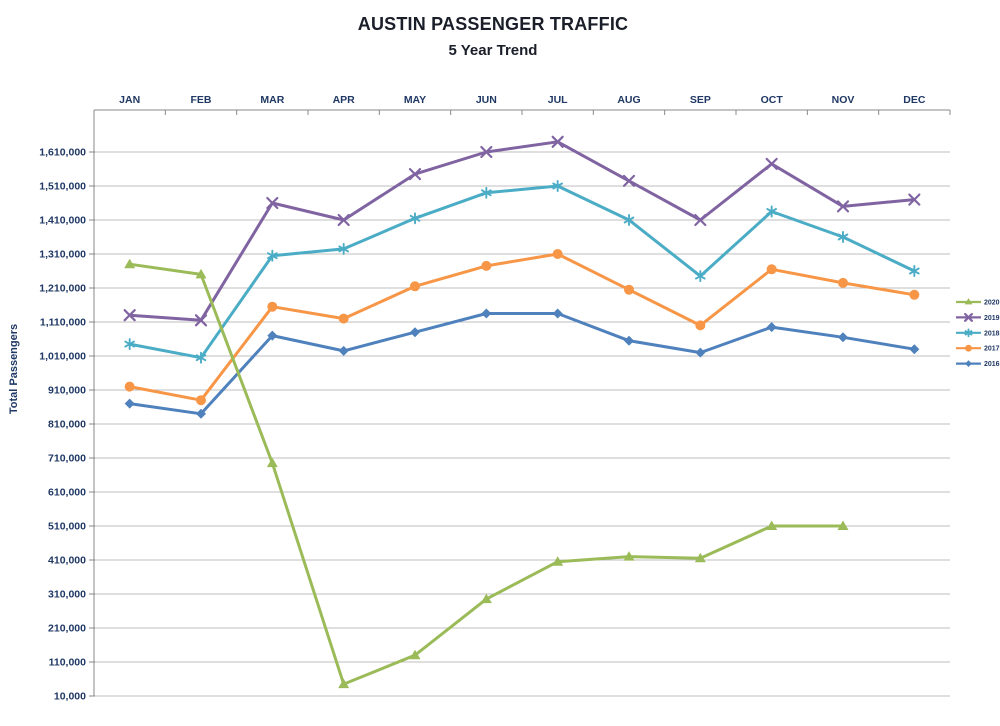  Describe the element at coordinates (62, 221) in the screenshot. I see `y-tick-label: 1,410,000` at that location.